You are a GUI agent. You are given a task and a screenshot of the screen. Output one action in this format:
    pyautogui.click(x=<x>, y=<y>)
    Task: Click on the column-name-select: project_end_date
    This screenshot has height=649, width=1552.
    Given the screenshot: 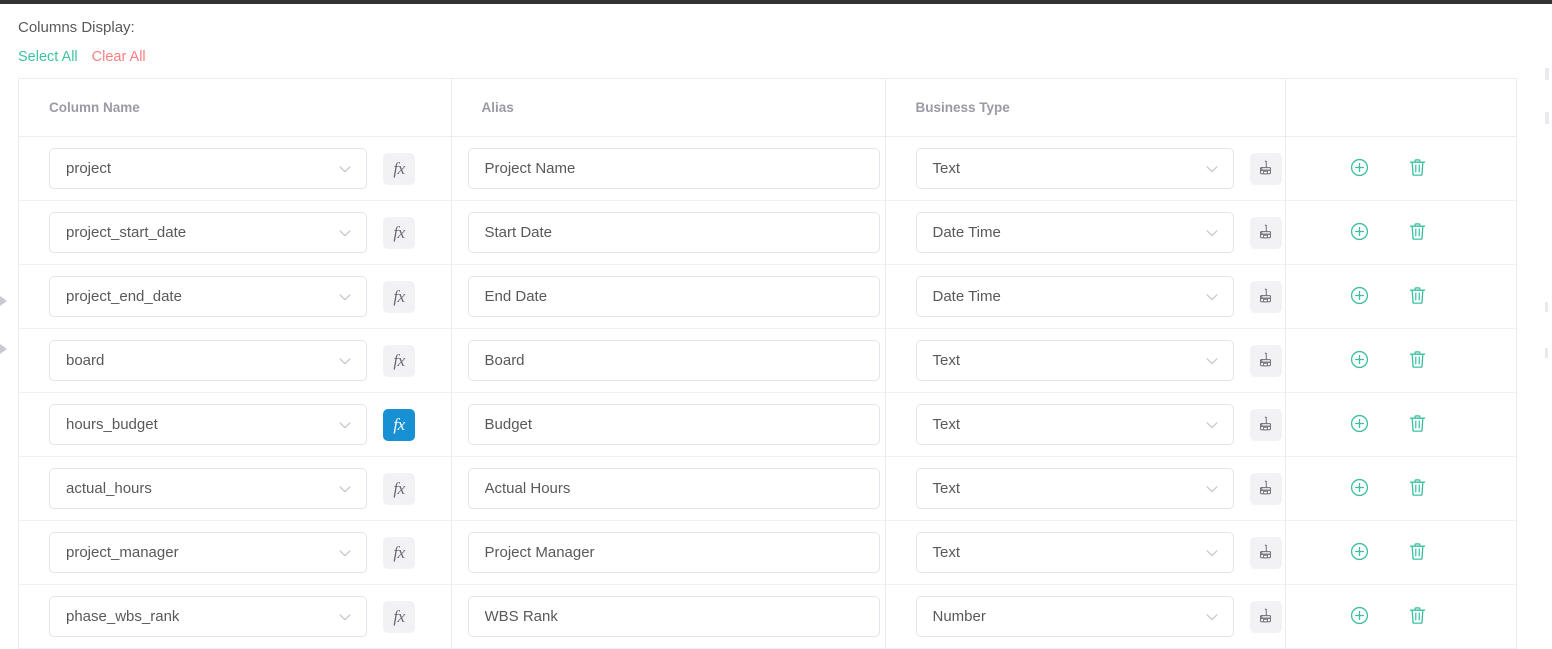 What is the action you would take?
    pyautogui.click(x=208, y=296)
    